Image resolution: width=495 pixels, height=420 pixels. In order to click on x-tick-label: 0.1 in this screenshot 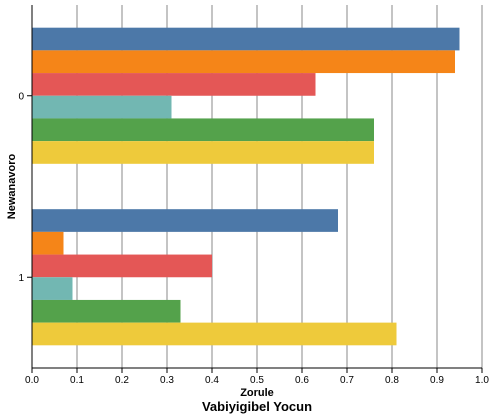, I will do `click(77, 380)`.